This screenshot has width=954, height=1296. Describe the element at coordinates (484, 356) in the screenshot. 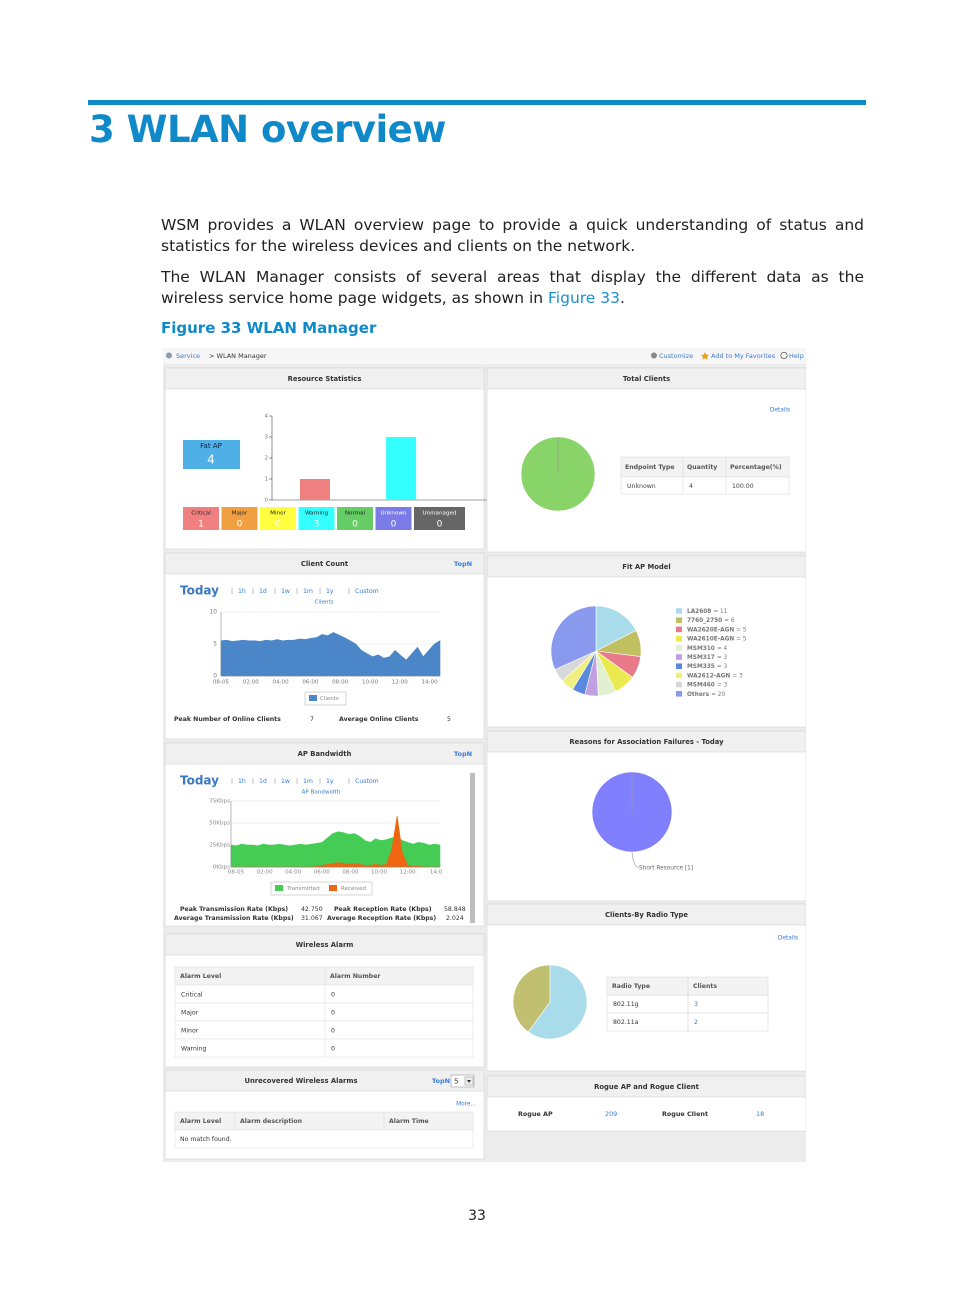

I see `top-bar` at that location.